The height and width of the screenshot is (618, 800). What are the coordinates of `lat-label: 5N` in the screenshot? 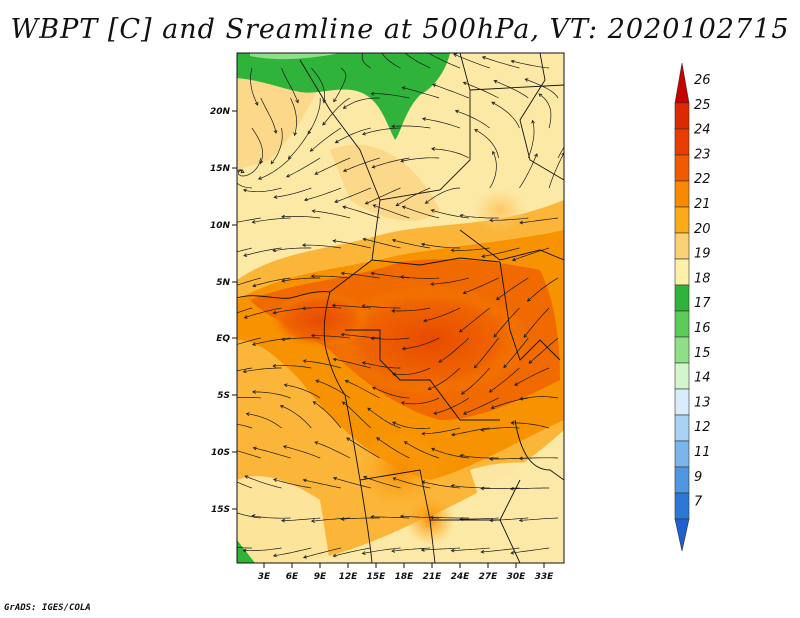 It's located at (223, 283).